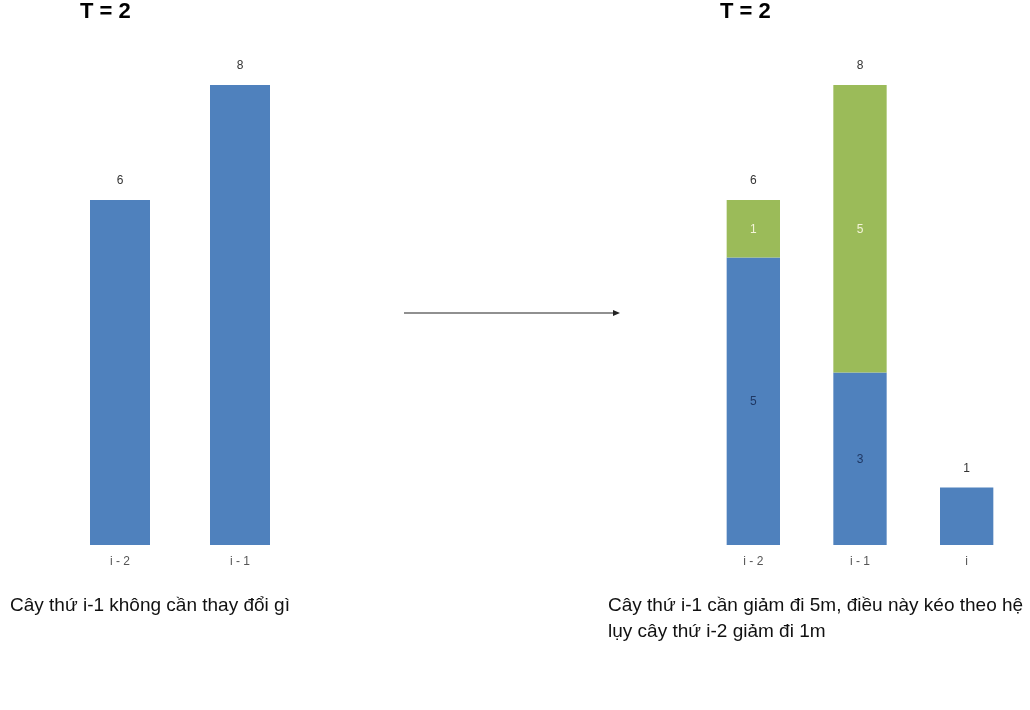 The image size is (1030, 710). Describe the element at coordinates (240, 65) in the screenshot. I see `data-label: 8` at that location.